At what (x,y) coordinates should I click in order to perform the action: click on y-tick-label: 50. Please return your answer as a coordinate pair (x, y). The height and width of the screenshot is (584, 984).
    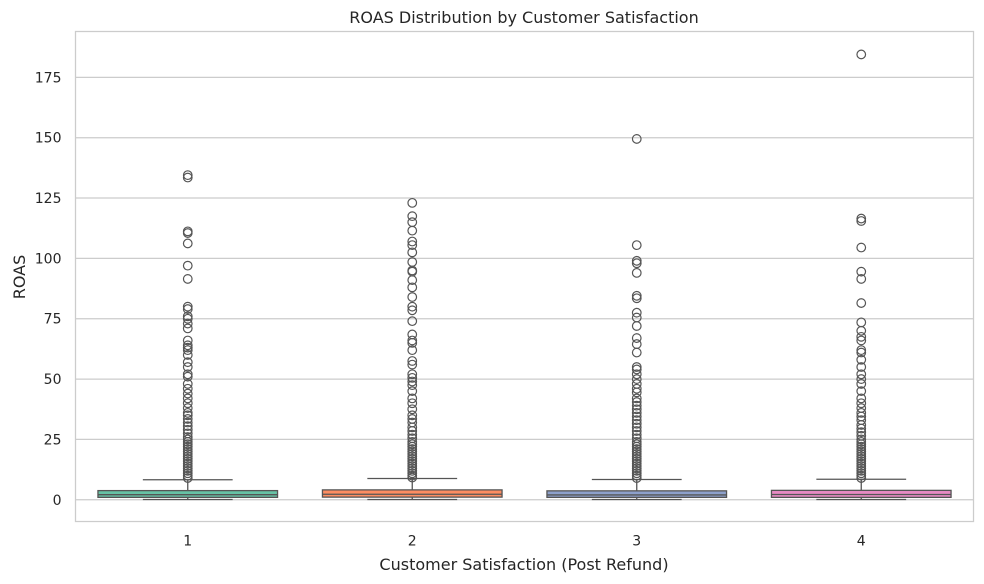
    Looking at the image, I should click on (53, 380).